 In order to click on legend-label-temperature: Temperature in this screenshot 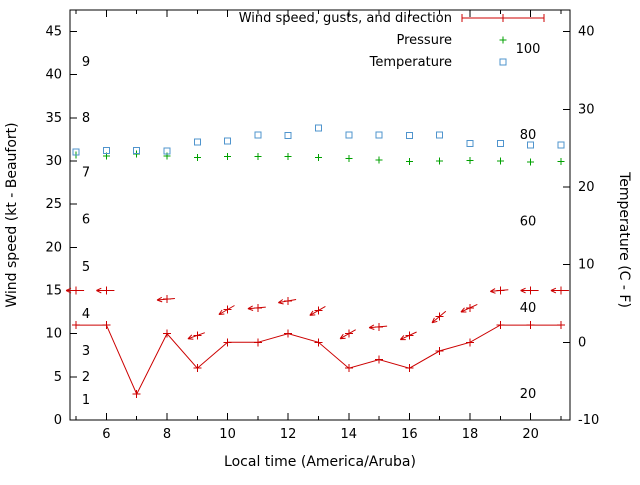, I will do `click(410, 62)`.